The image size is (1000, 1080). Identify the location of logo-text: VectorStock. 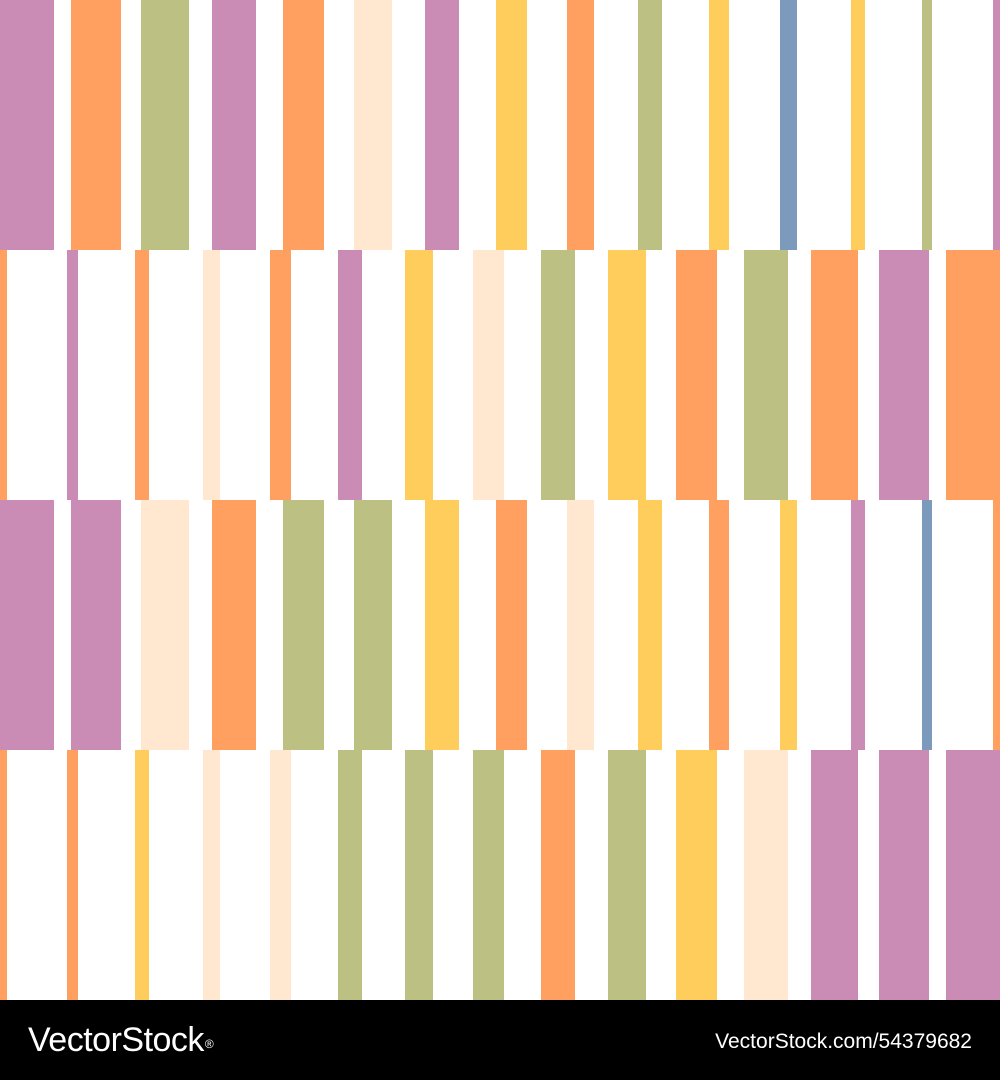
(116, 1040).